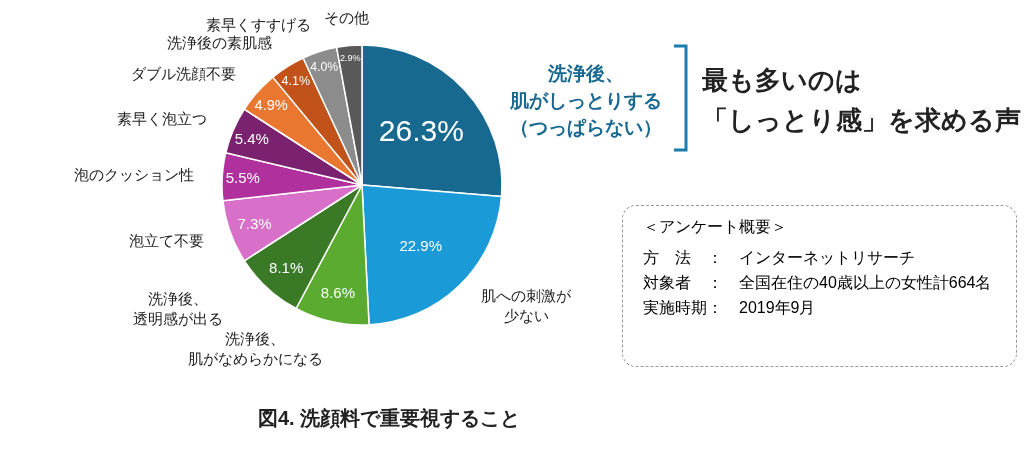  I want to click on data-label: 8.6%, so click(337, 293).